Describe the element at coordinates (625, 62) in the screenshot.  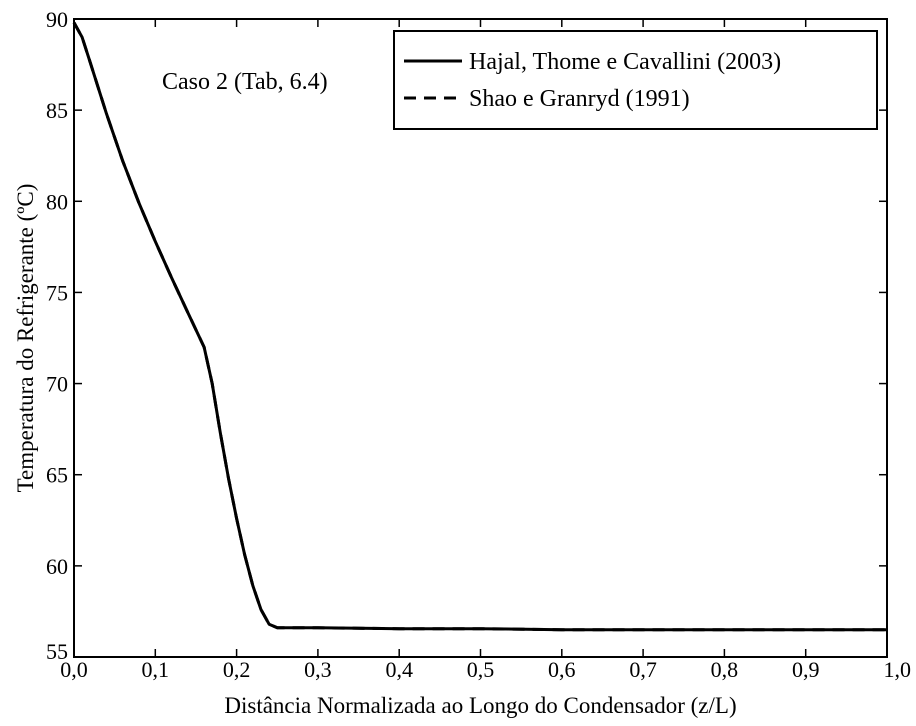
I see `legend-entry-hajal: Hajal, Thome e Cavallini (2003)` at that location.